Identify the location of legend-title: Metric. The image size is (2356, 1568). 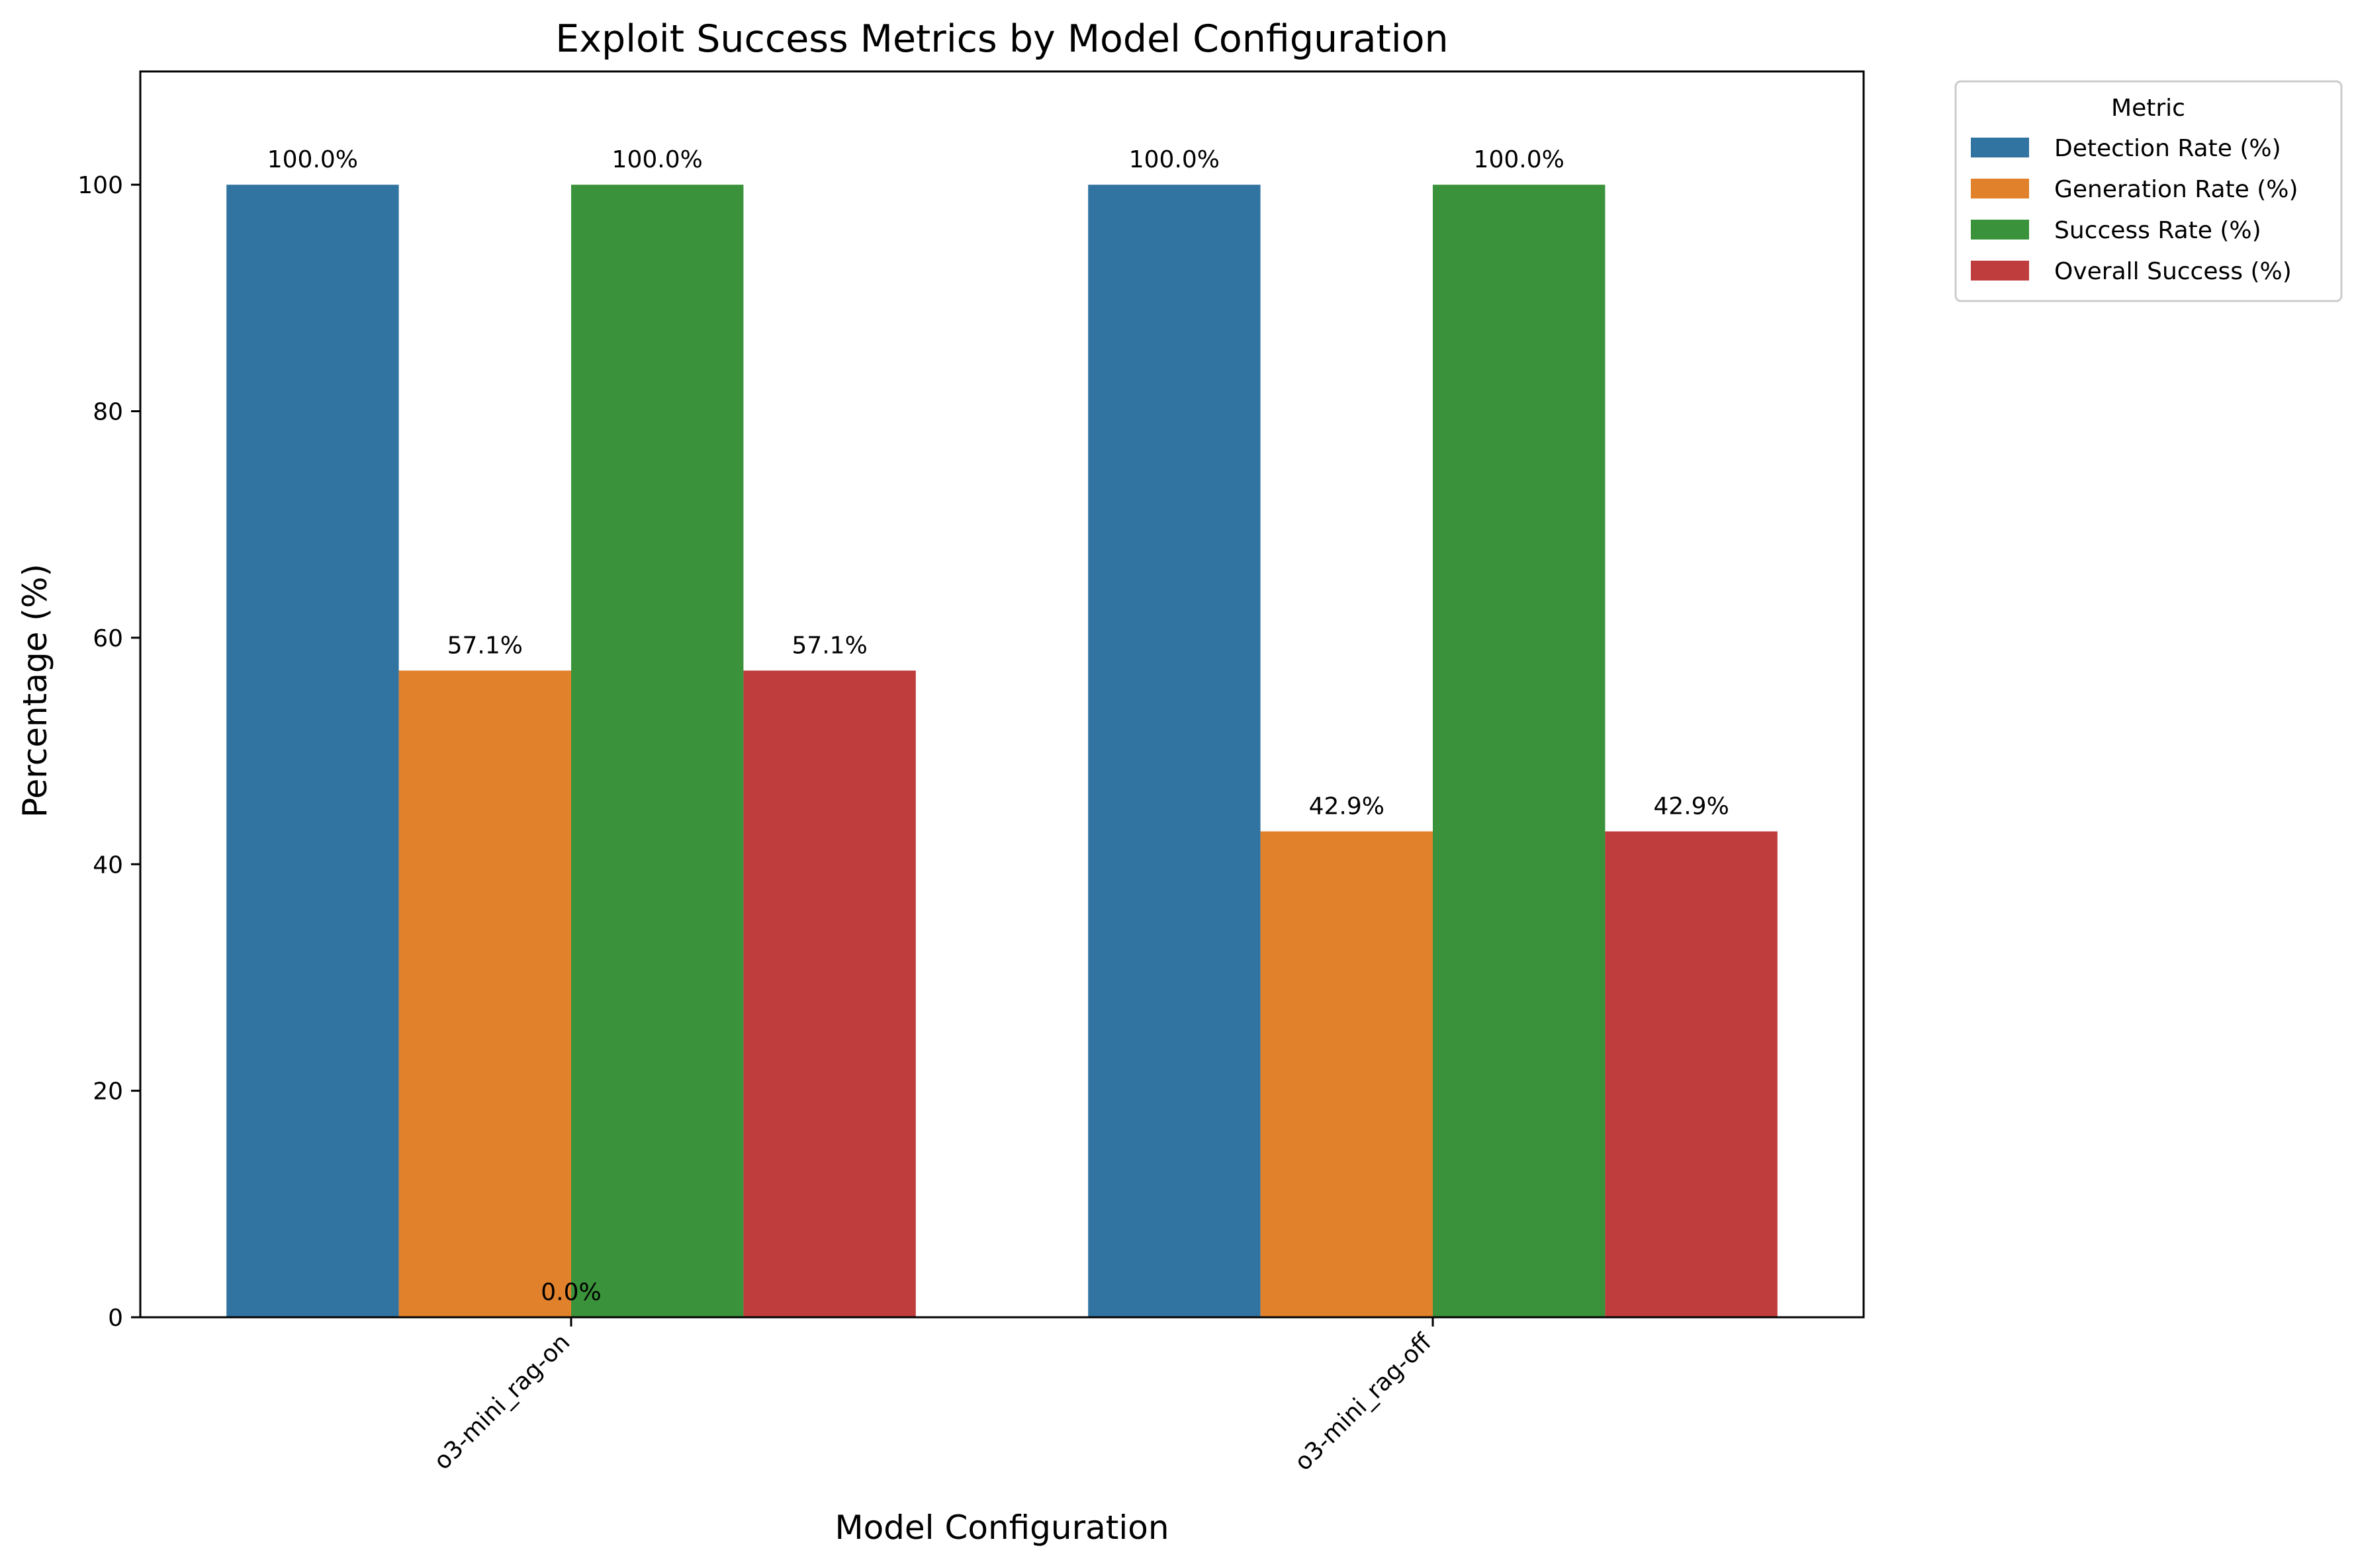
(2148, 109).